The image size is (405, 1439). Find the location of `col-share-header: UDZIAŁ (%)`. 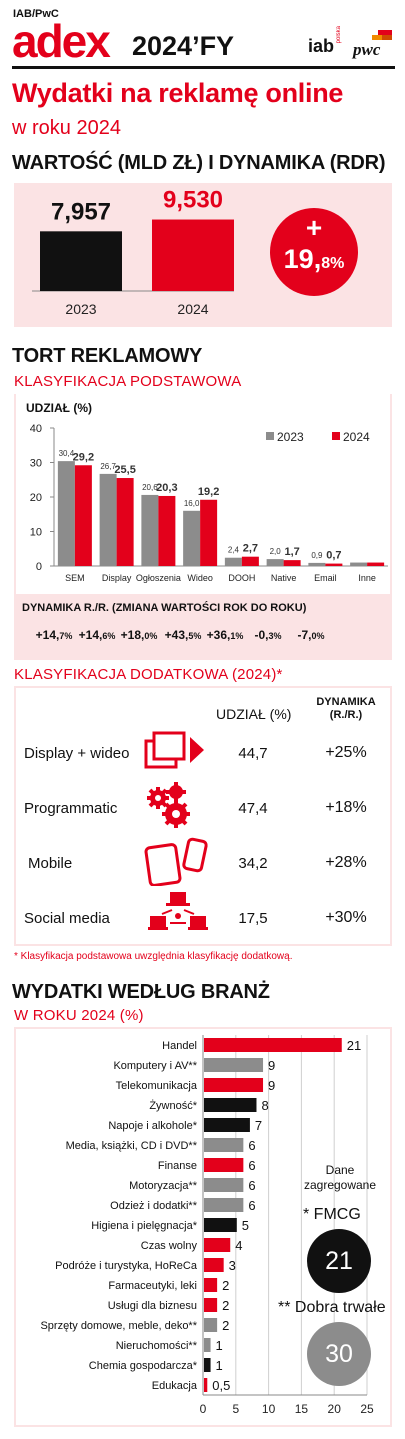

col-share-header: UDZIAŁ (%) is located at coordinates (254, 714).